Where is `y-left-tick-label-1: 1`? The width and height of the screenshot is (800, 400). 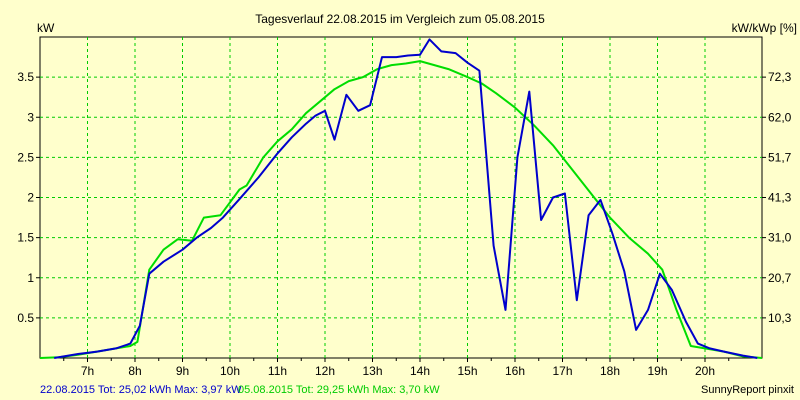
y-left-tick-label-1: 1 is located at coordinates (30, 278).